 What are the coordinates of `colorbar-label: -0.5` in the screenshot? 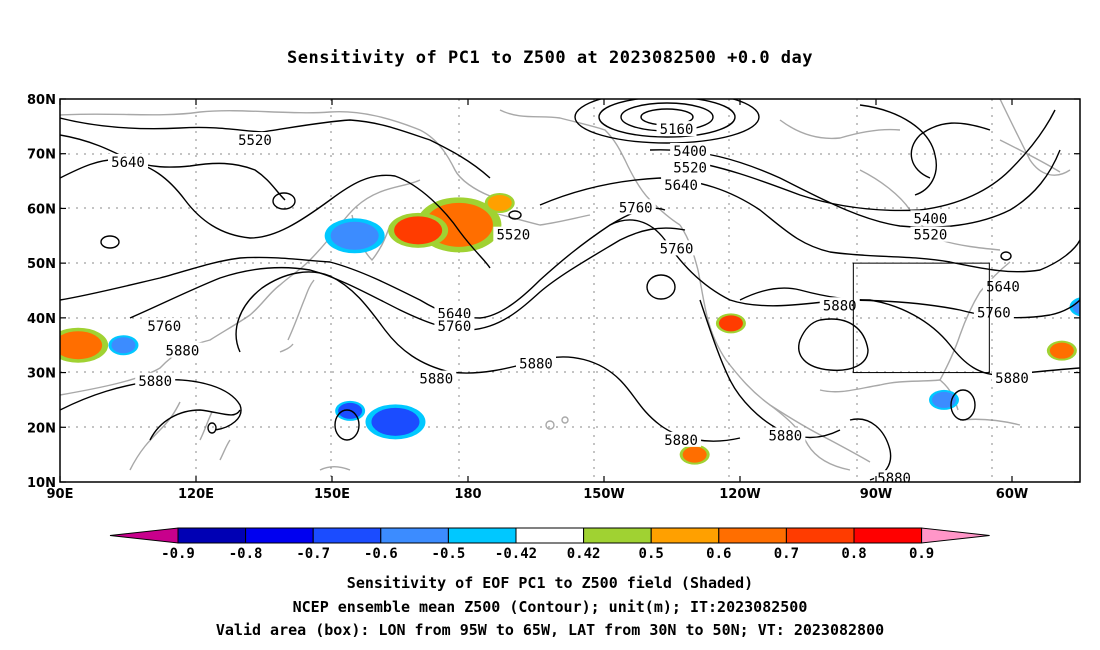 It's located at (449, 554).